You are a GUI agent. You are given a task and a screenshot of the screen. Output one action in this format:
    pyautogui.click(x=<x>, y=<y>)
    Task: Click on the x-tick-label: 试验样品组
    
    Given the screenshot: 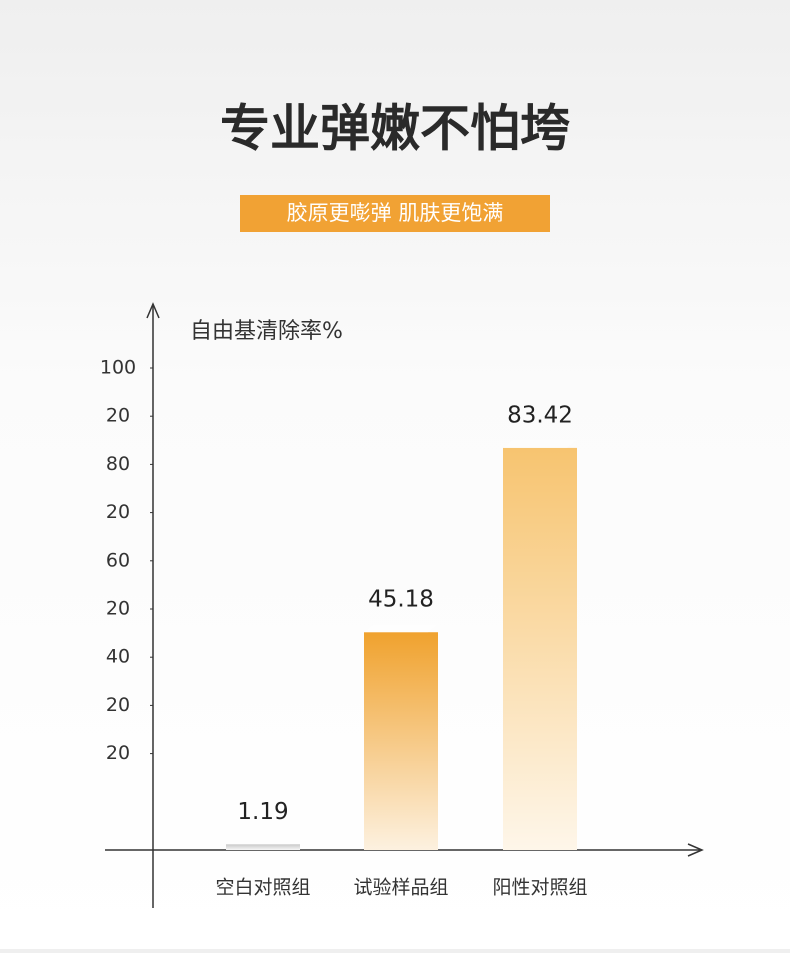 What is the action you would take?
    pyautogui.click(x=400, y=888)
    